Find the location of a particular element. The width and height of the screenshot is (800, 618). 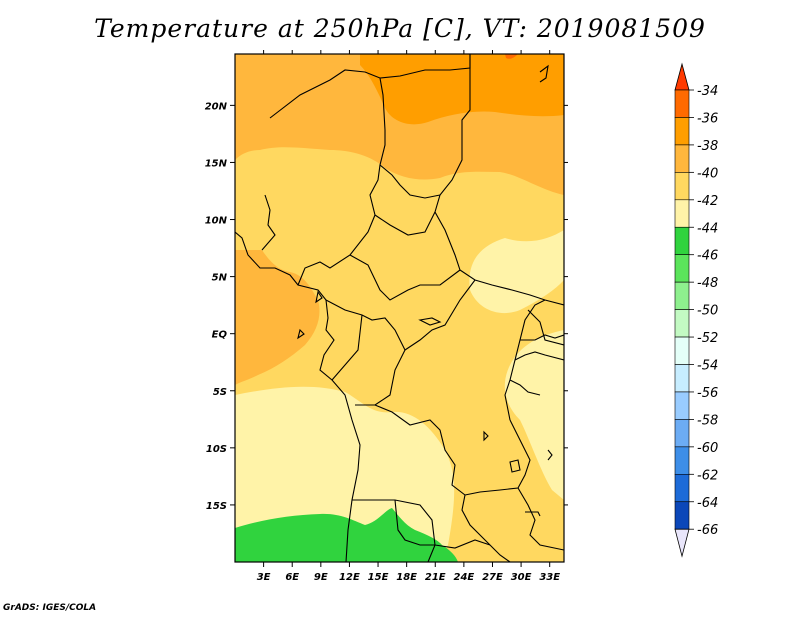

colorbar-label: -46 is located at coordinates (707, 256).